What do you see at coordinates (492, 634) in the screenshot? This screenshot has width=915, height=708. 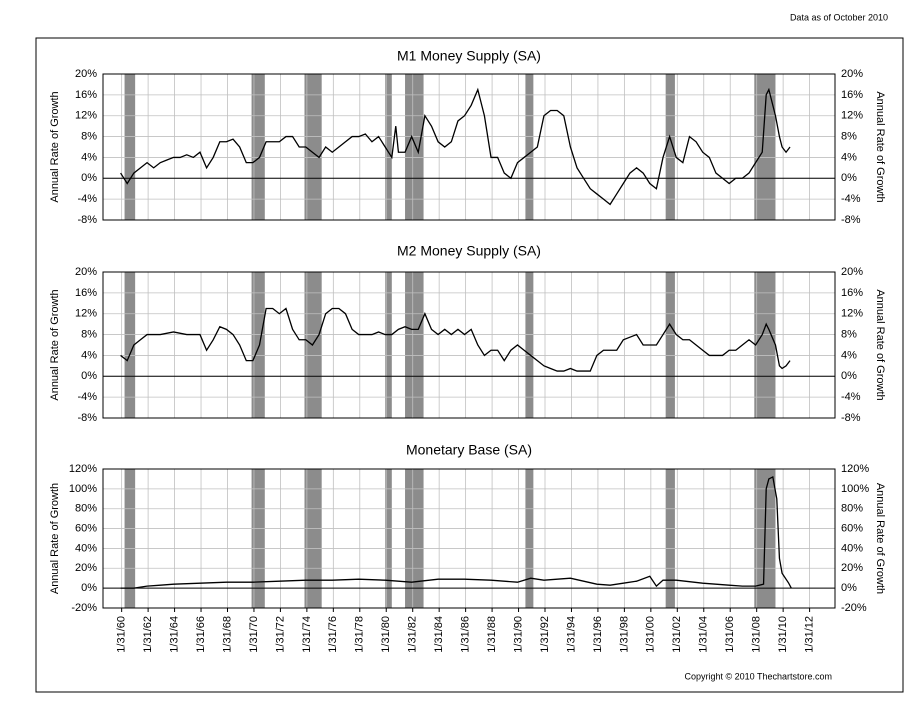 I see `x-tick-label: 1/31/88` at bounding box center [492, 634].